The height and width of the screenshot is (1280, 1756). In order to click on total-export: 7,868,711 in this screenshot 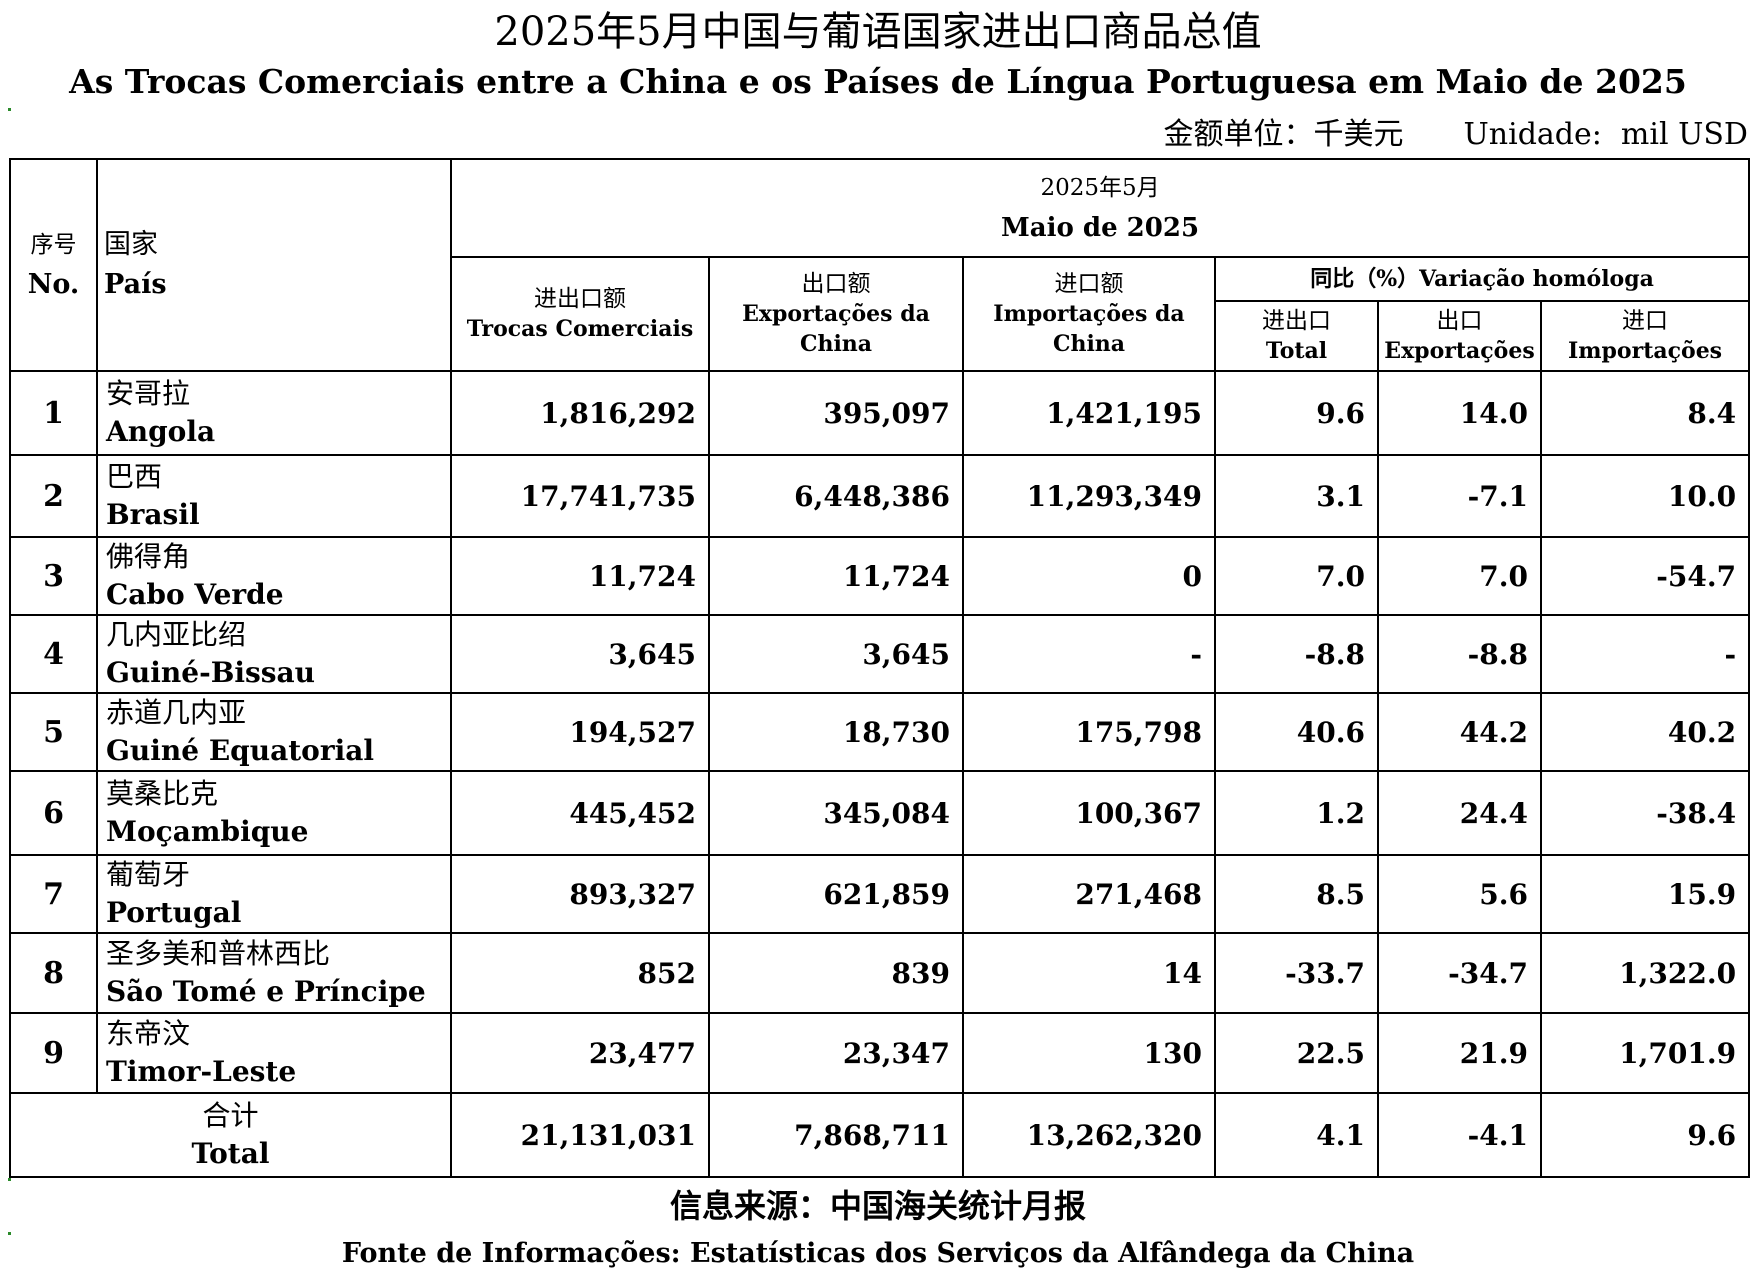, I will do `click(836, 1135)`.